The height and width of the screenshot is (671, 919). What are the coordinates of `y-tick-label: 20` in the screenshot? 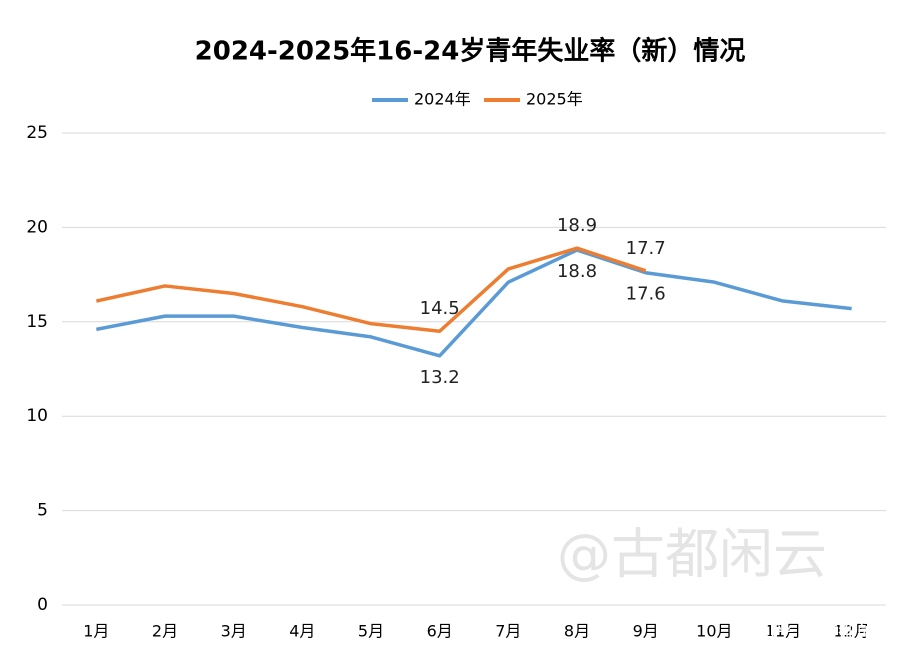 It's located at (37, 227).